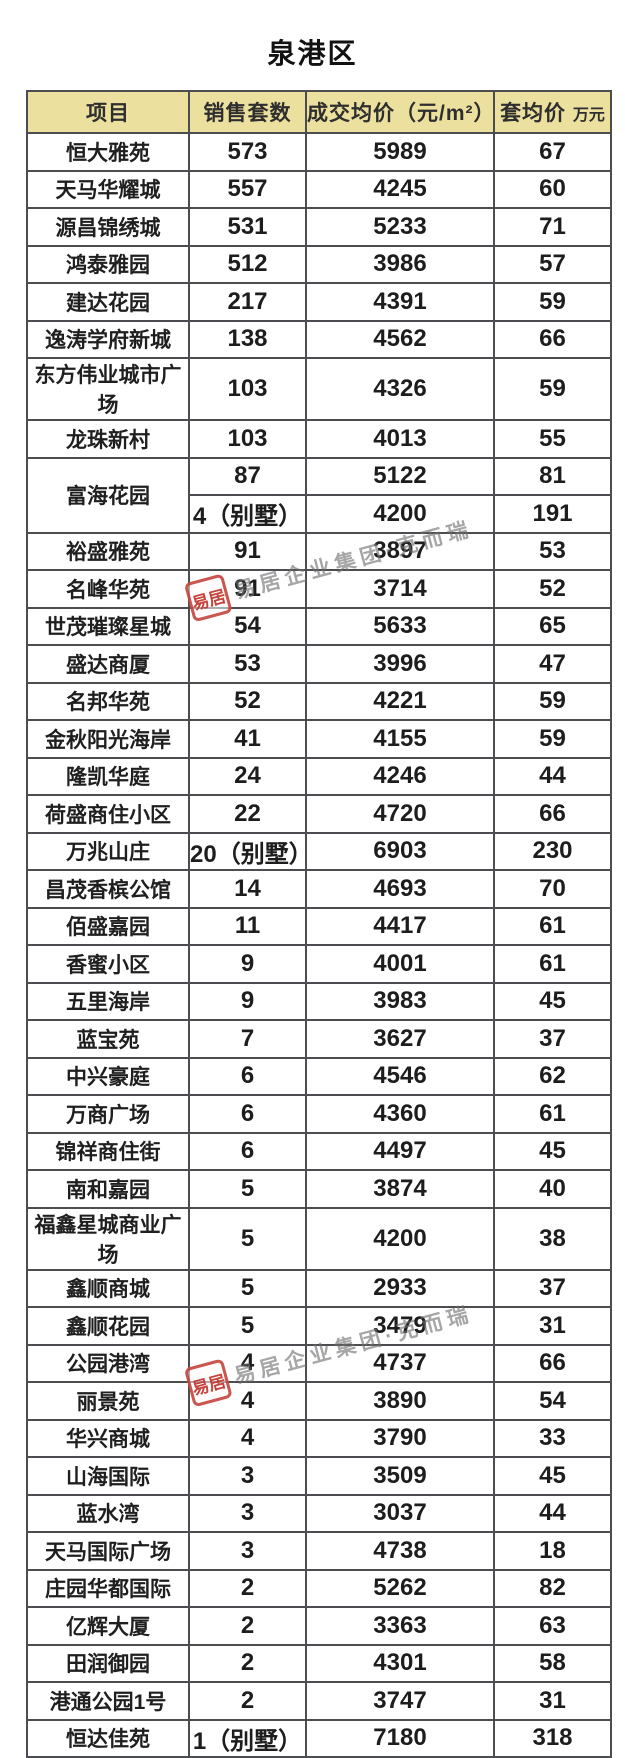  I want to click on project-name-cell: 田润御园, so click(108, 1663).